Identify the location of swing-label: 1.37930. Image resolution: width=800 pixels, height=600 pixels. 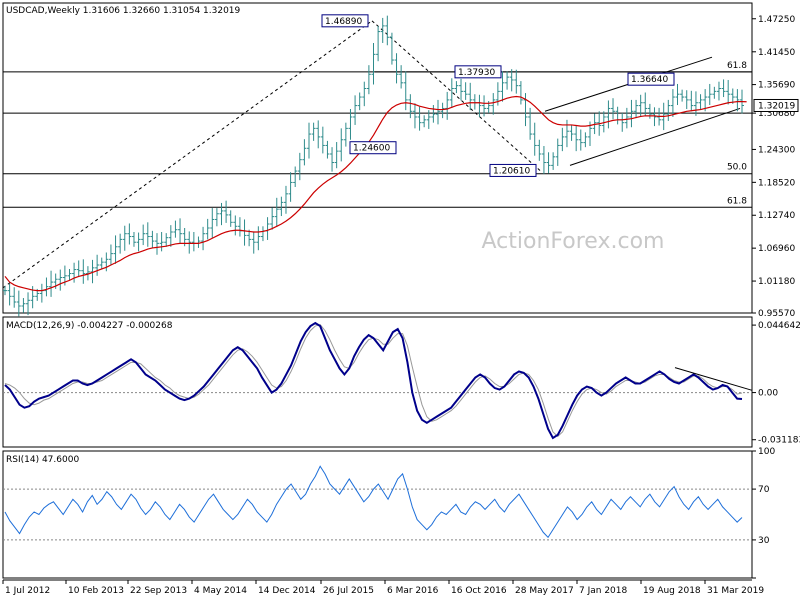
(476, 73).